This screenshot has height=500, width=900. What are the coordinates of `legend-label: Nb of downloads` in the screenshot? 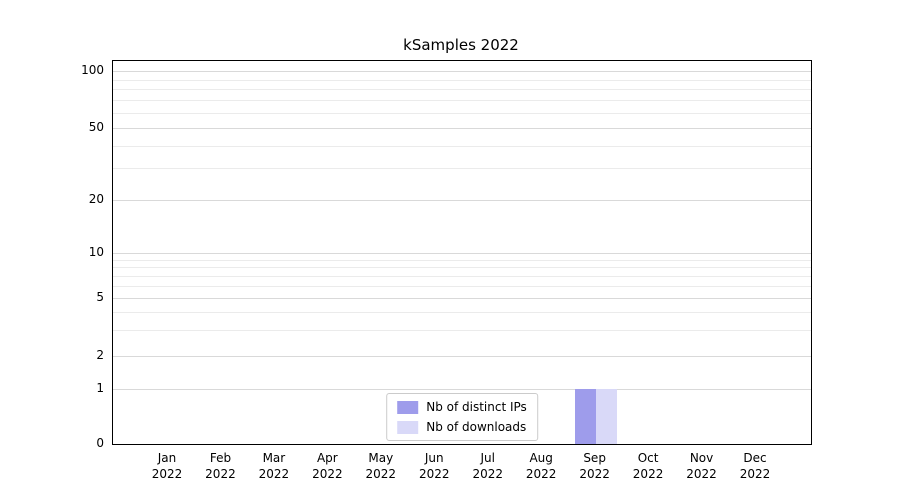 It's located at (476, 427).